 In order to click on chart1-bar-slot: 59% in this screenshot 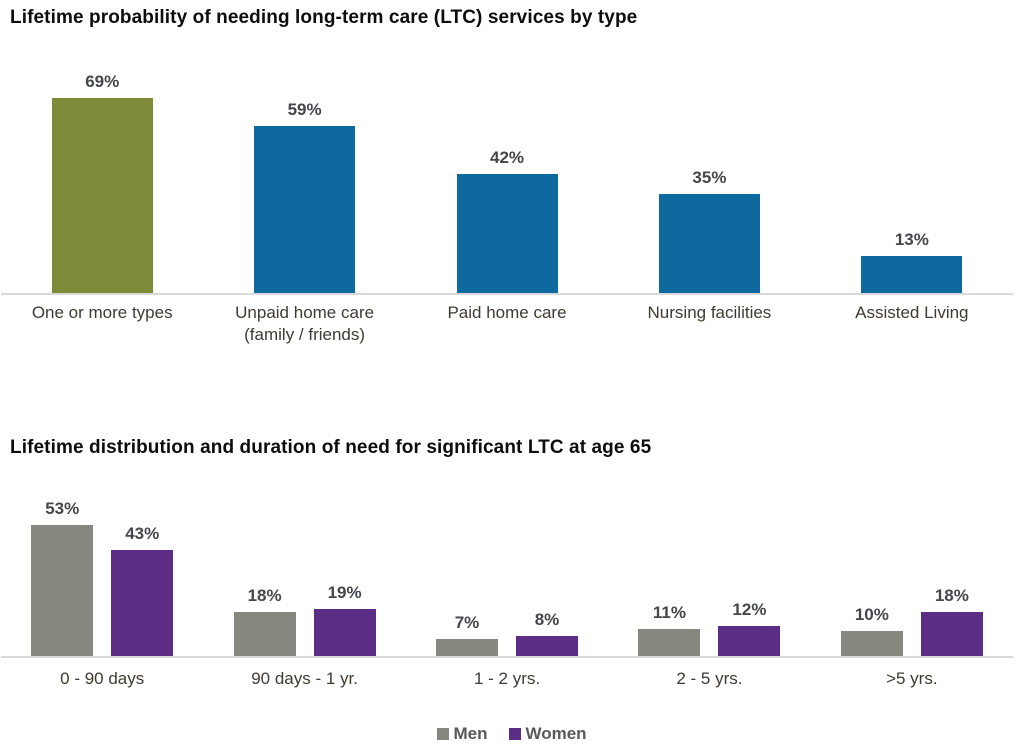, I will do `click(304, 176)`.